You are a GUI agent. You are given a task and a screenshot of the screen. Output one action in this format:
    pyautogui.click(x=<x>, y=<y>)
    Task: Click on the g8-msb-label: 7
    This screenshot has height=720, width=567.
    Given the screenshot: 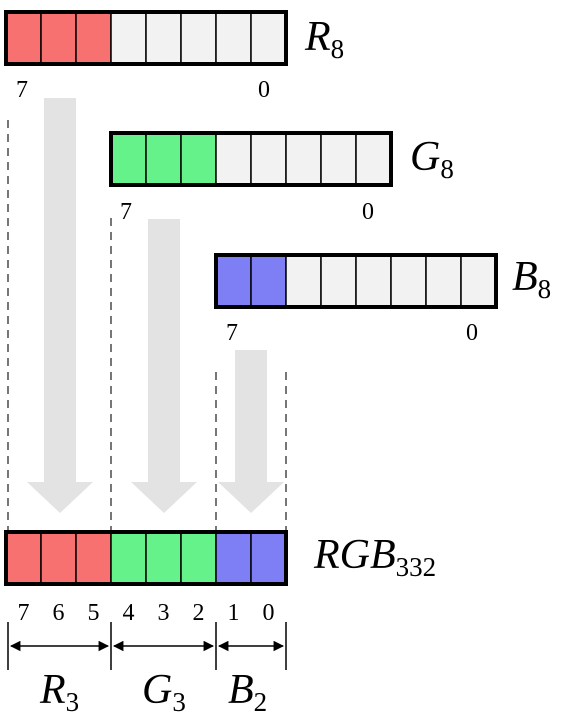 What is the action you would take?
    pyautogui.click(x=126, y=212)
    